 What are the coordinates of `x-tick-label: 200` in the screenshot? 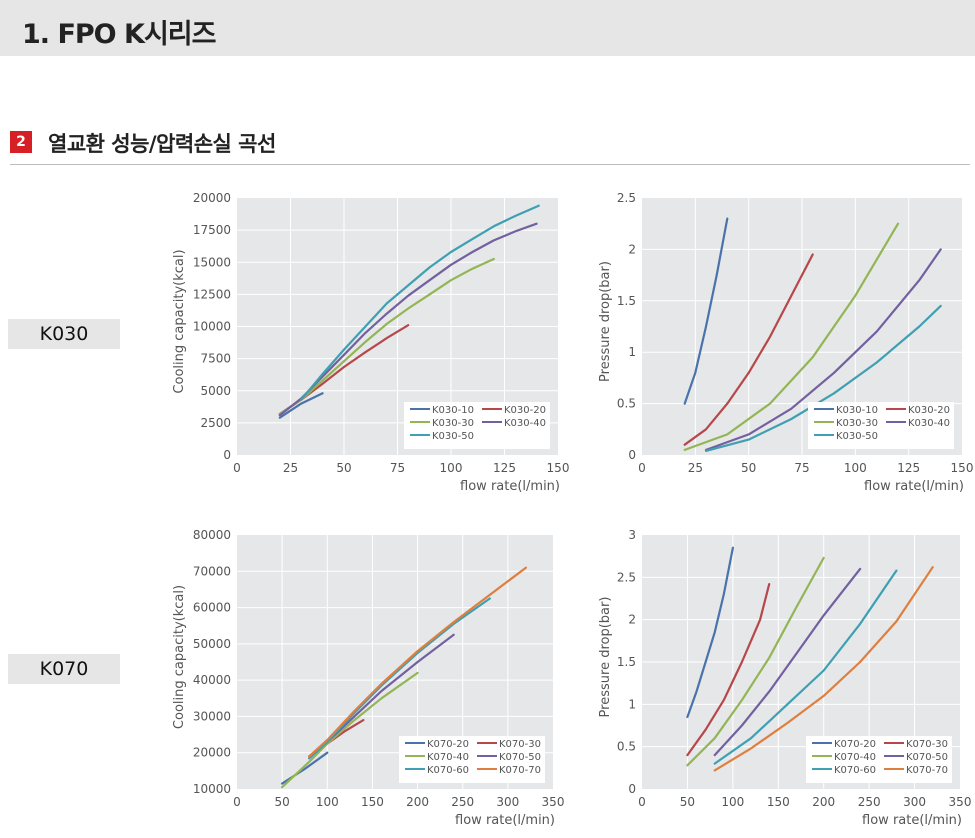 It's located at (823, 802).